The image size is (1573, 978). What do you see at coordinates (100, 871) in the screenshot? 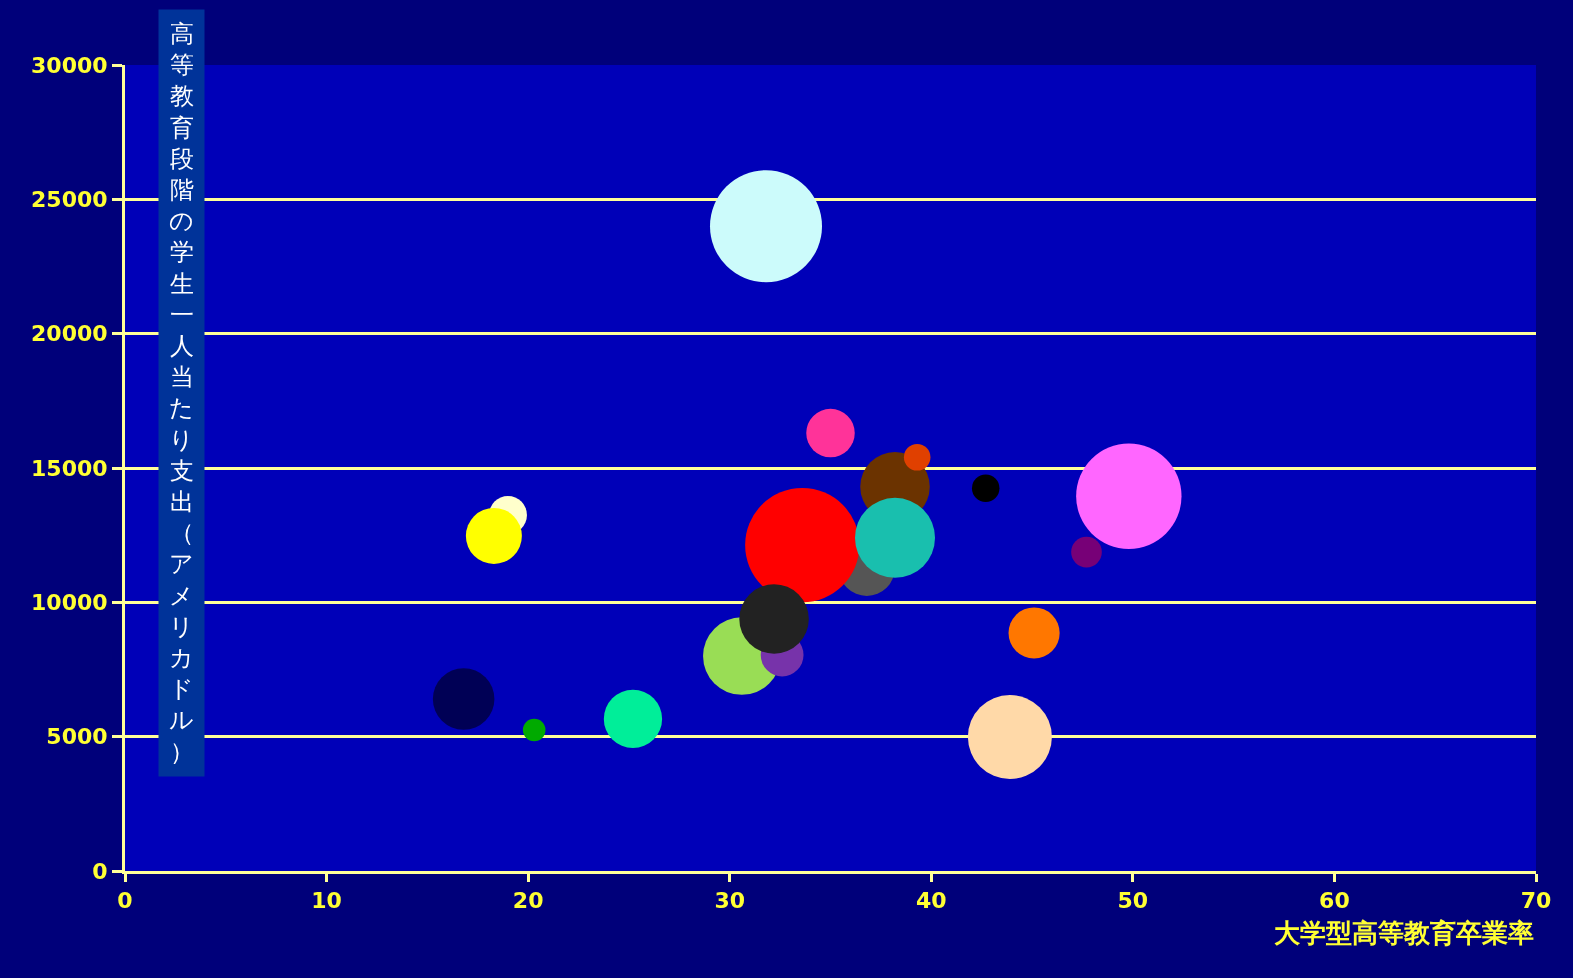
I see `y-tick-label: 0` at bounding box center [100, 871].